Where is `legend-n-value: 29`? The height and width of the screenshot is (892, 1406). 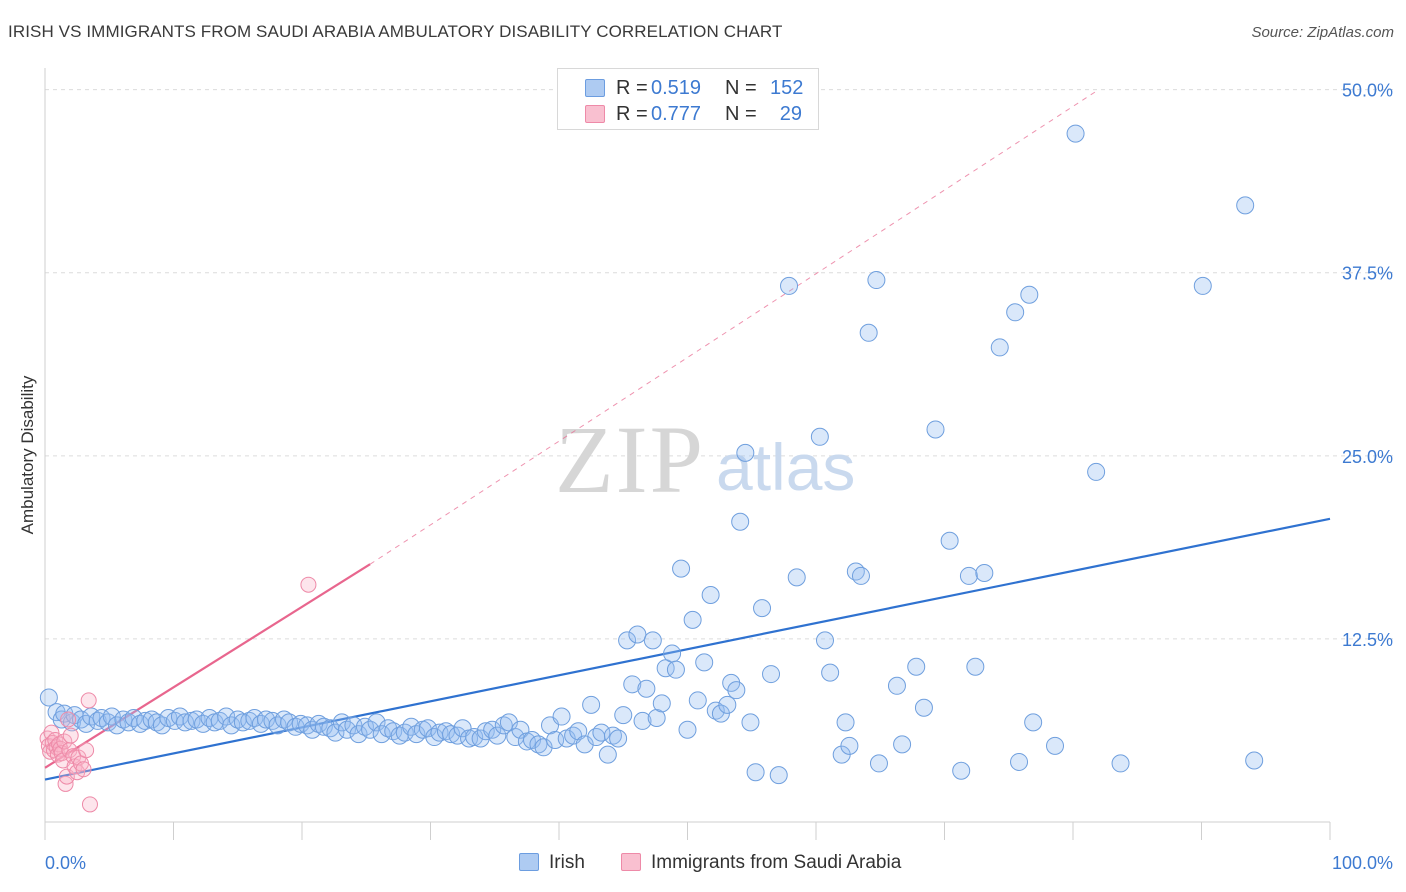 legend-n-value: 29 is located at coordinates (790, 114).